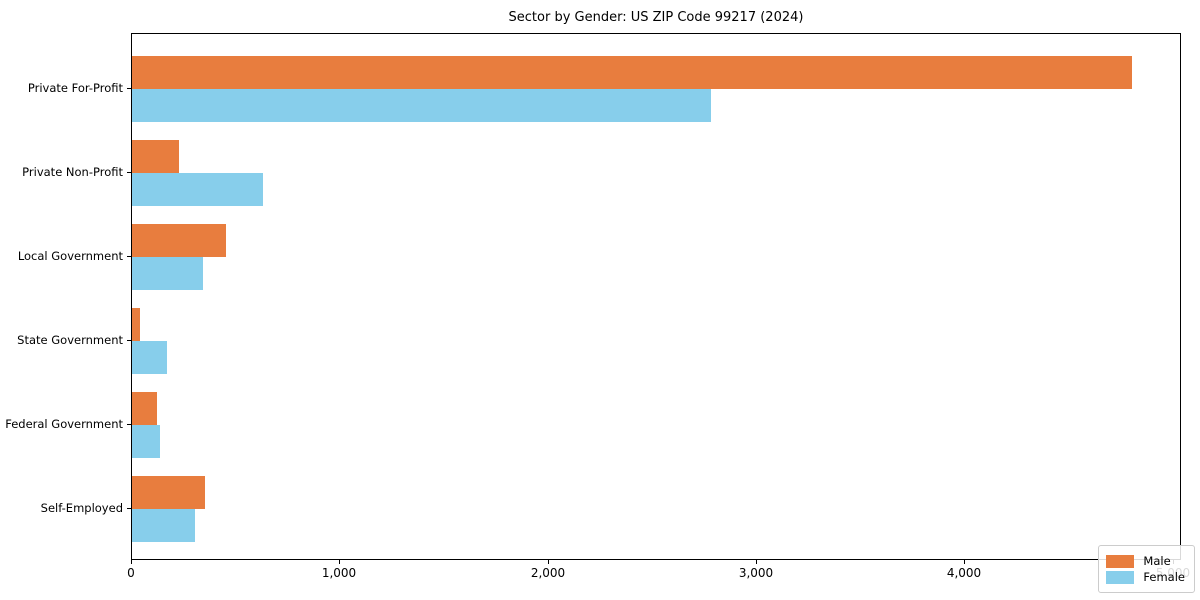 This screenshot has height=600, width=1200. What do you see at coordinates (548, 573) in the screenshot?
I see `x-tick-label: 2,000` at bounding box center [548, 573].